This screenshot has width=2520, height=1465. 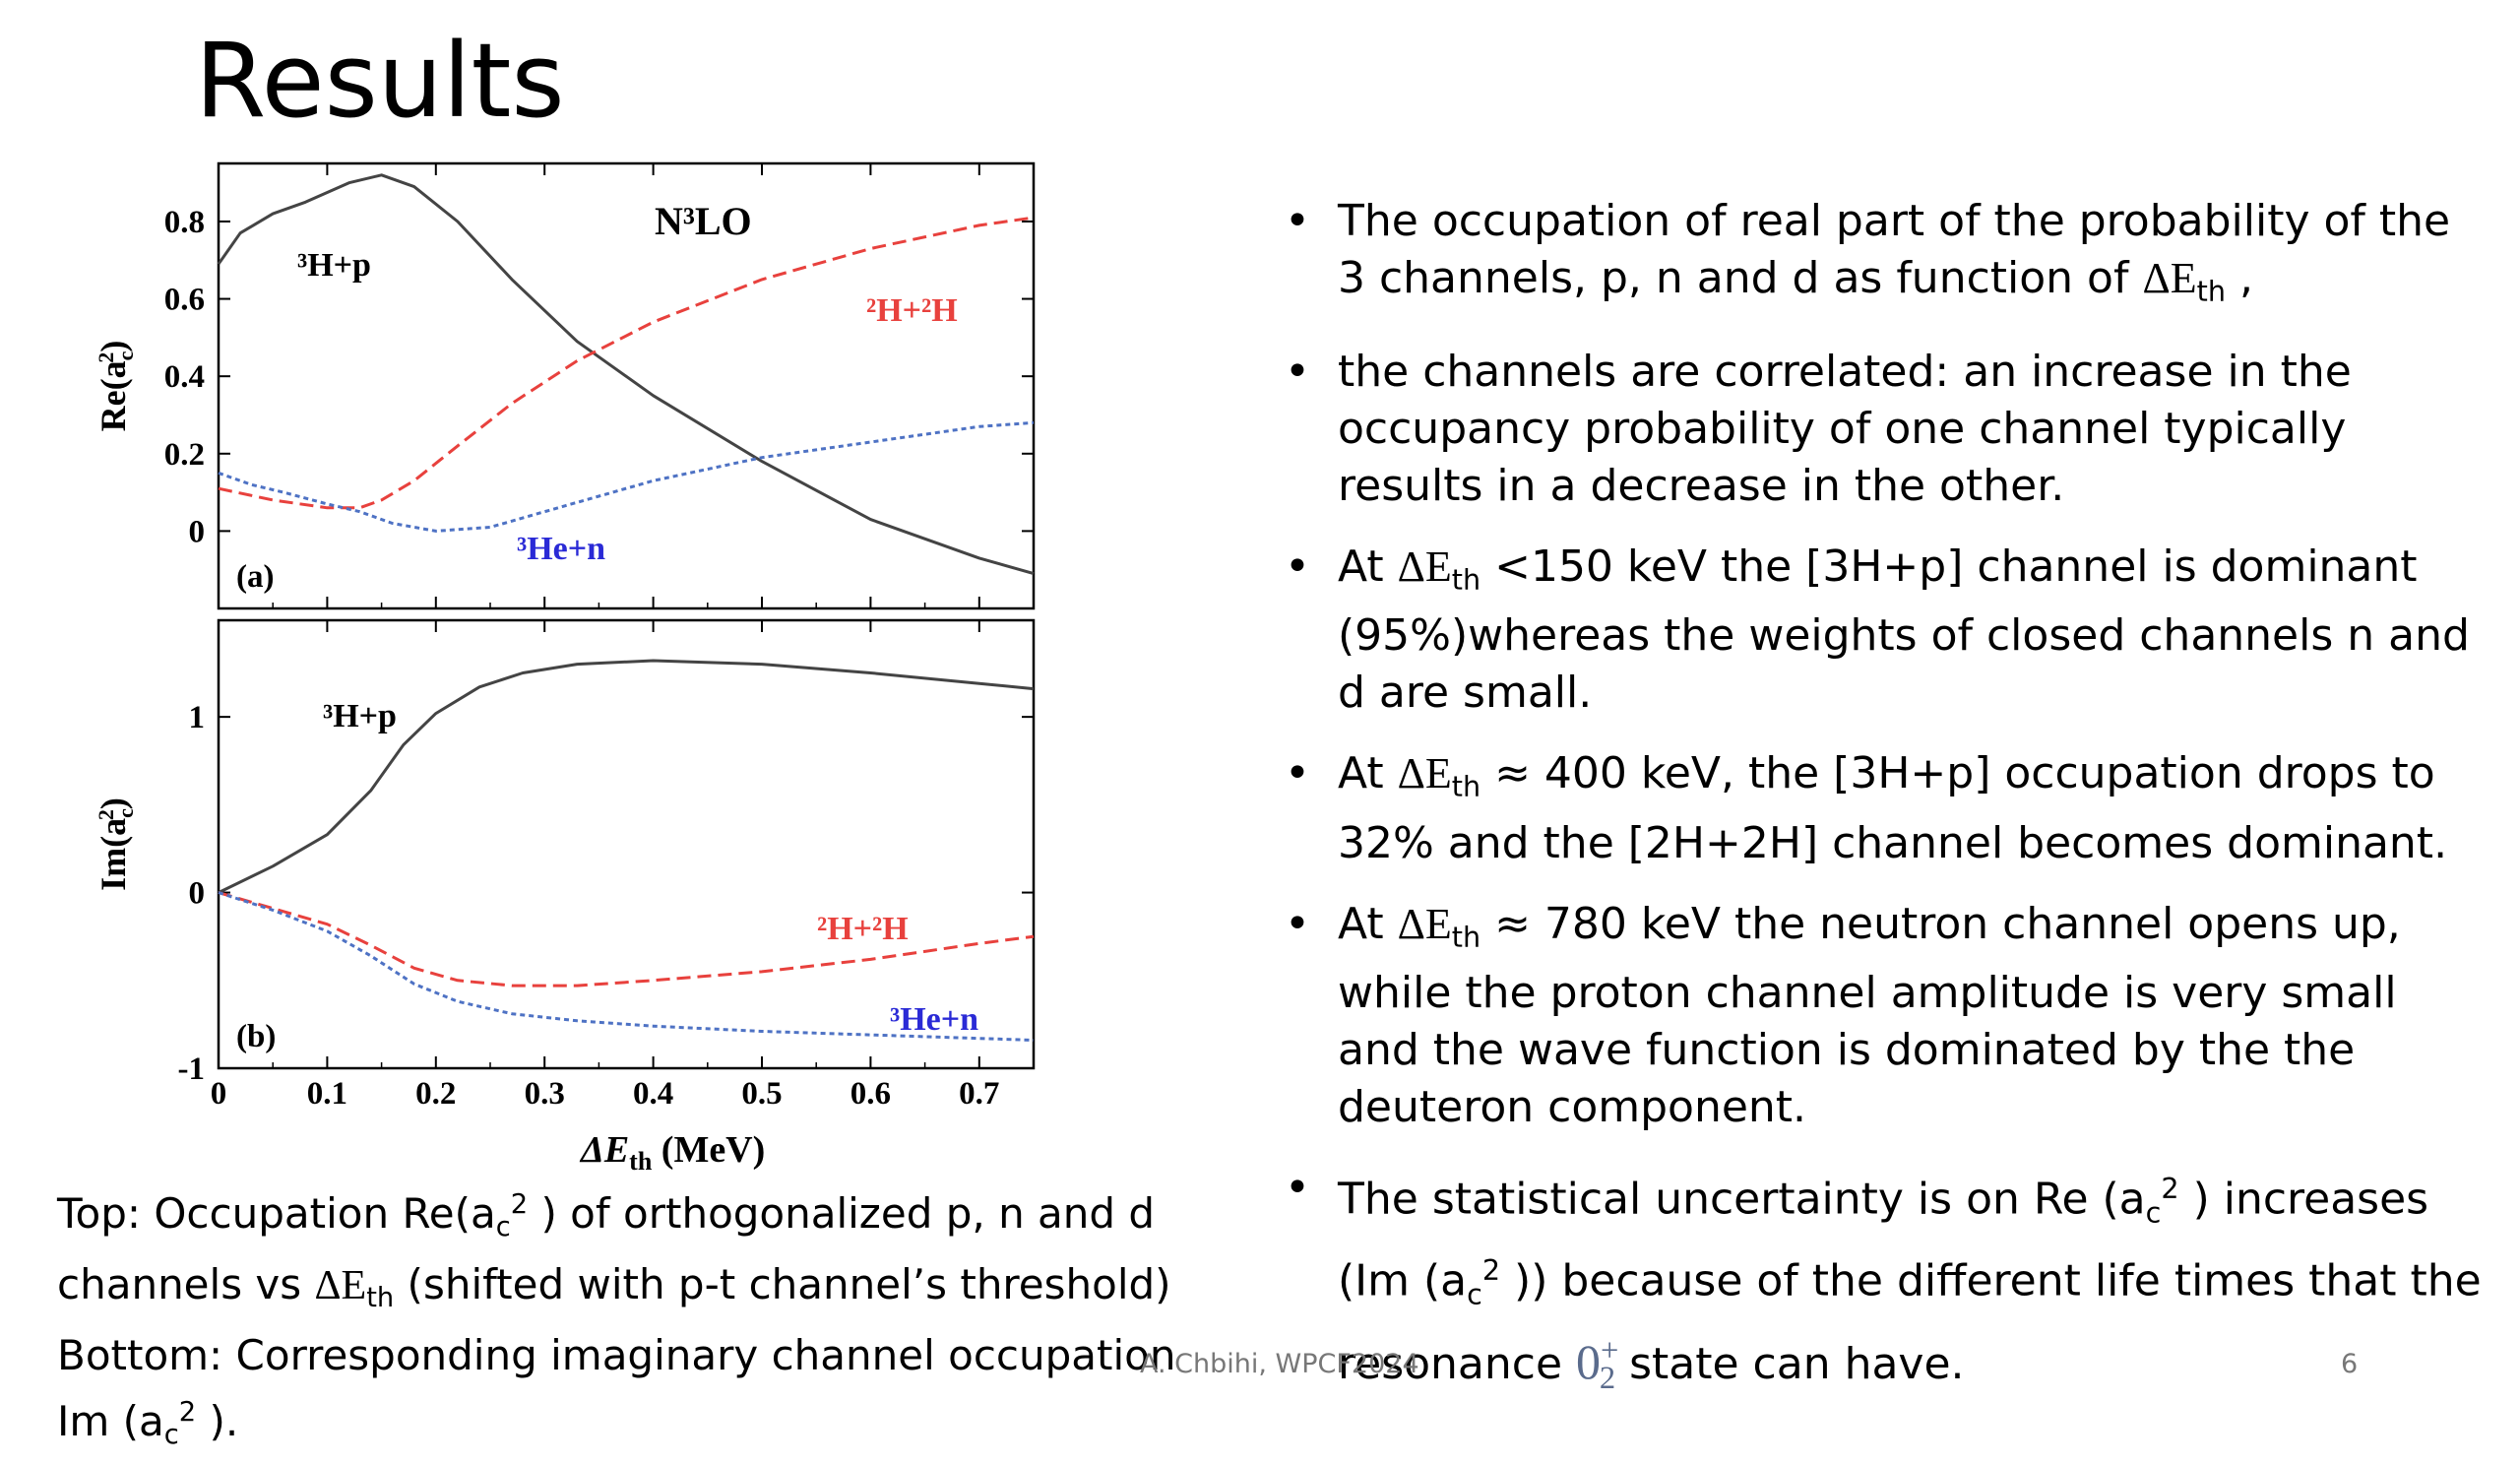 What do you see at coordinates (256, 1036) in the screenshot?
I see `panel-label: (b)` at bounding box center [256, 1036].